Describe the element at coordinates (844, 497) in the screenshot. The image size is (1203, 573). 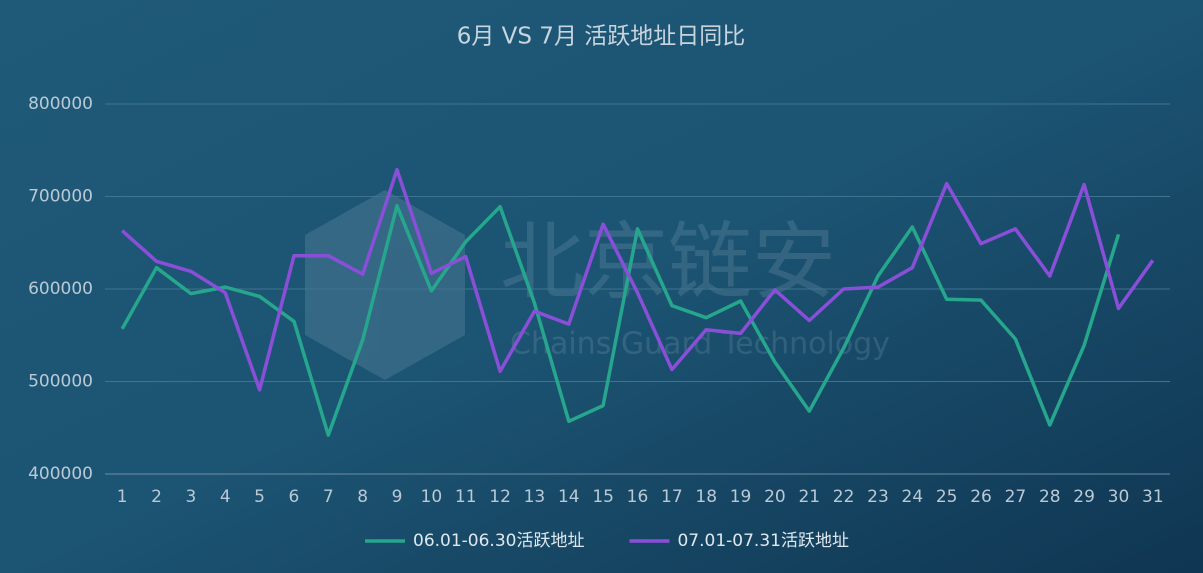
I see `x-tick-label: 22` at that location.